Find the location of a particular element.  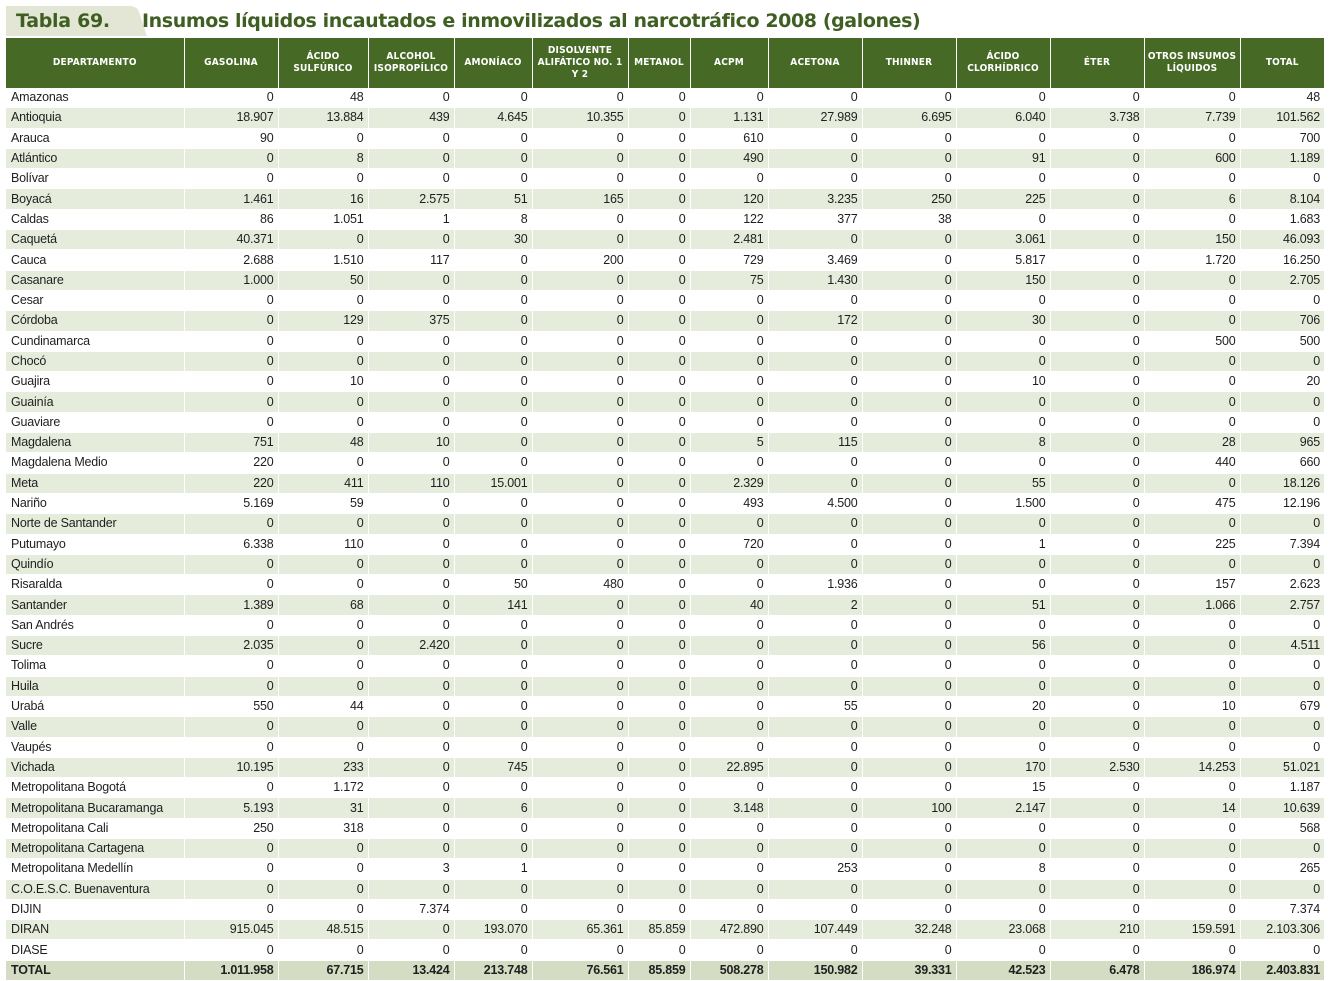

table-cell: 86 is located at coordinates (231, 220).